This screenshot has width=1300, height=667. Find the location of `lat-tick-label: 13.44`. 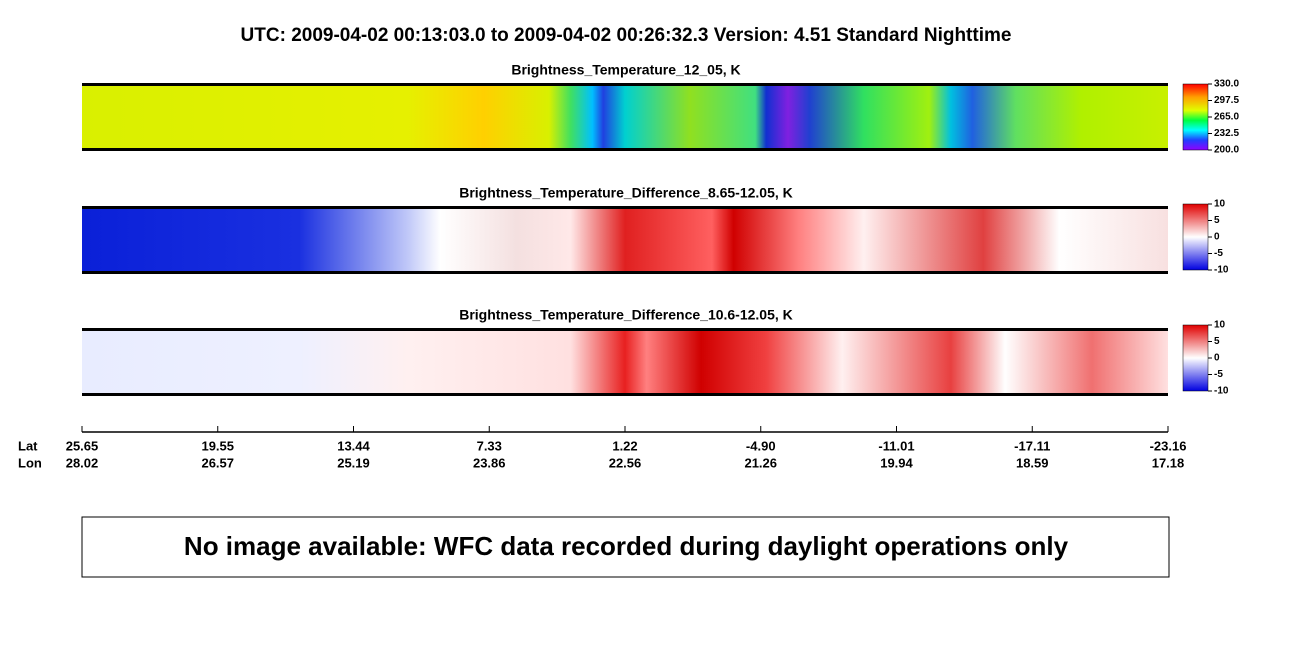

lat-tick-label: 13.44 is located at coordinates (353, 445).